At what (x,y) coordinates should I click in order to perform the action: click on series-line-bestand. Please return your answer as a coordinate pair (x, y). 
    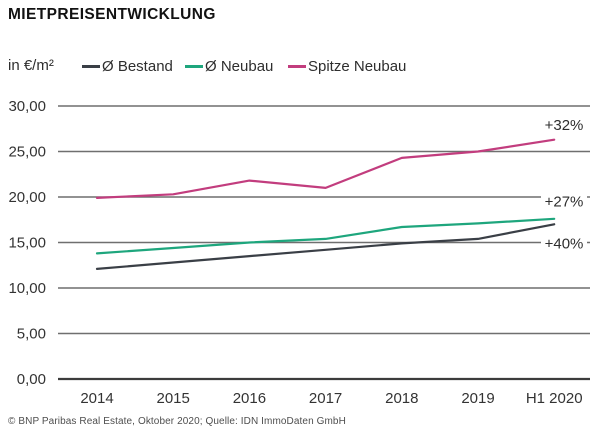
    Looking at the image, I should click on (325, 246).